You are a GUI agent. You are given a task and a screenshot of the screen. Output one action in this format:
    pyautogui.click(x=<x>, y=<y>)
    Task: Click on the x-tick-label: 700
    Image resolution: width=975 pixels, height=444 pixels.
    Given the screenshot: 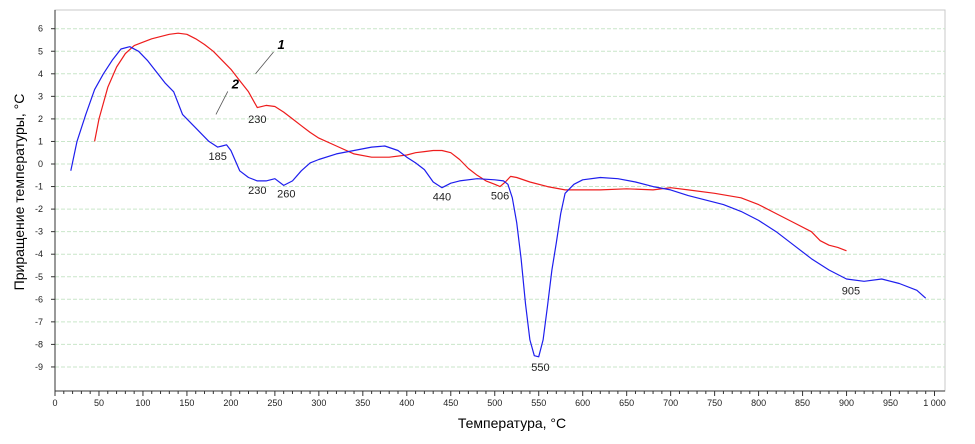 What is the action you would take?
    pyautogui.click(x=670, y=403)
    